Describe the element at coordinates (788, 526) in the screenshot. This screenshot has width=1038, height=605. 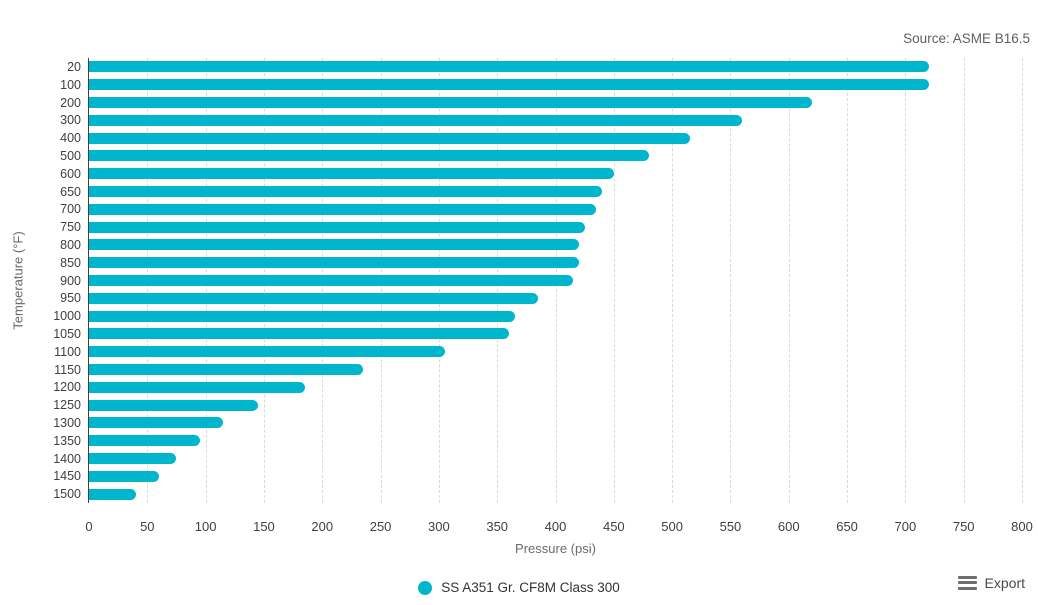
I see `x-tick-label: 600` at that location.